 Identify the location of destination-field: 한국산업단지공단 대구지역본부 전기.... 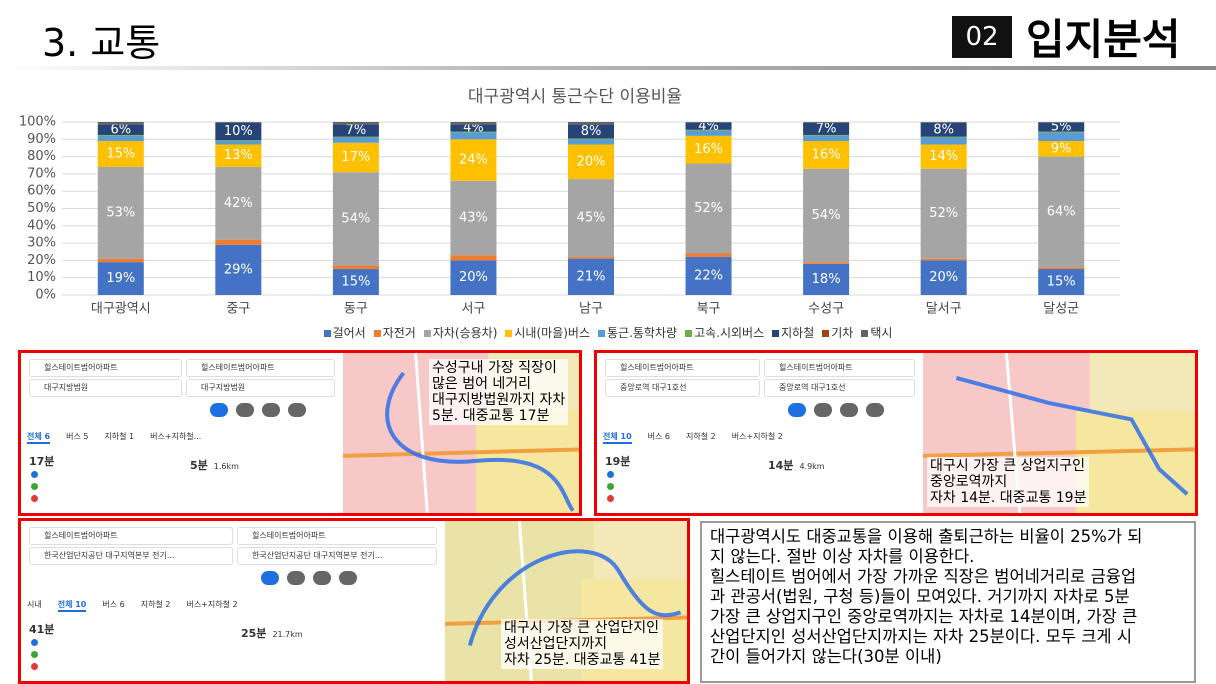
(131, 556).